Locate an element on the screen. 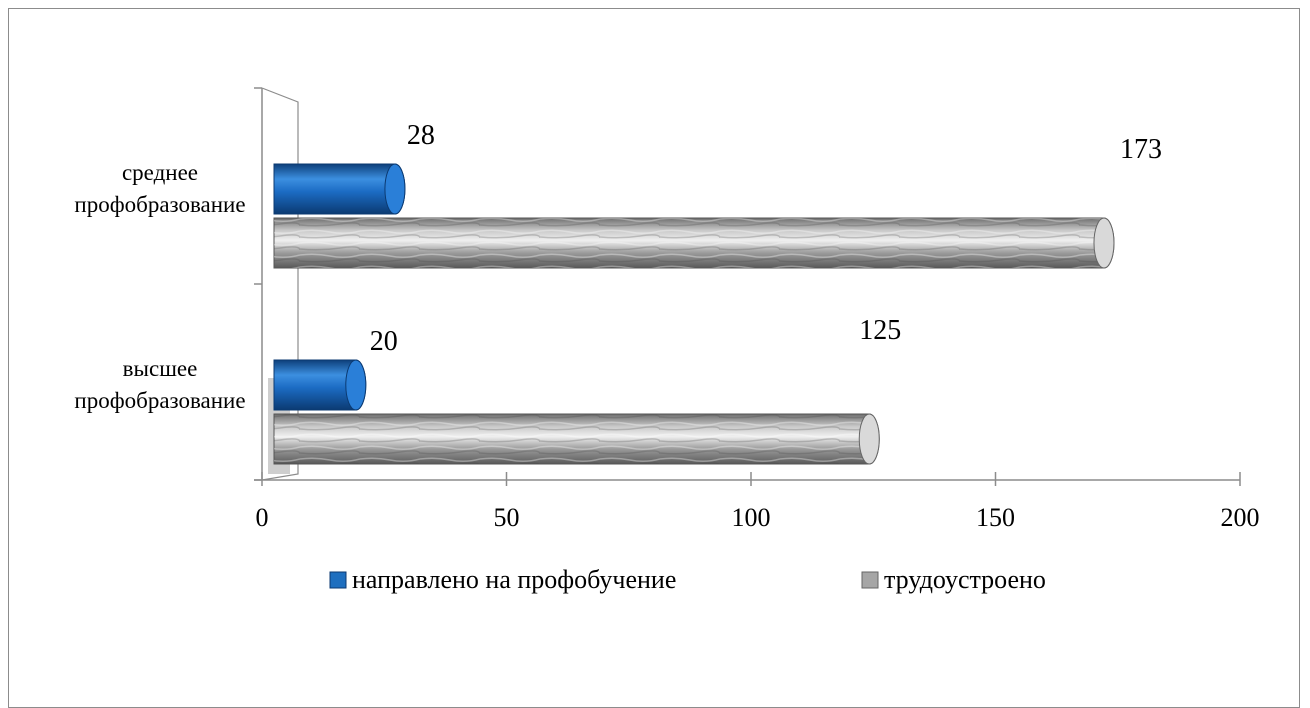 This screenshot has width=1310, height=708. category-label-line: высшее is located at coordinates (160, 368).